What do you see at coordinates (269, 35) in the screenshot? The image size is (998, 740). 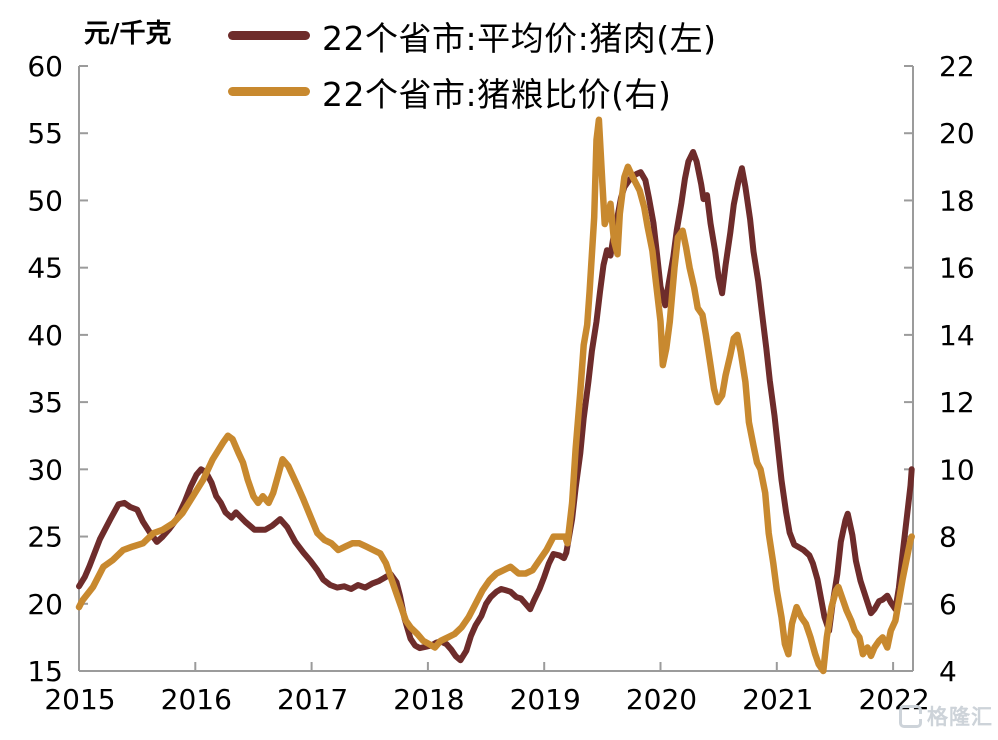 I see `legend-swatch-pork-price-line` at bounding box center [269, 35].